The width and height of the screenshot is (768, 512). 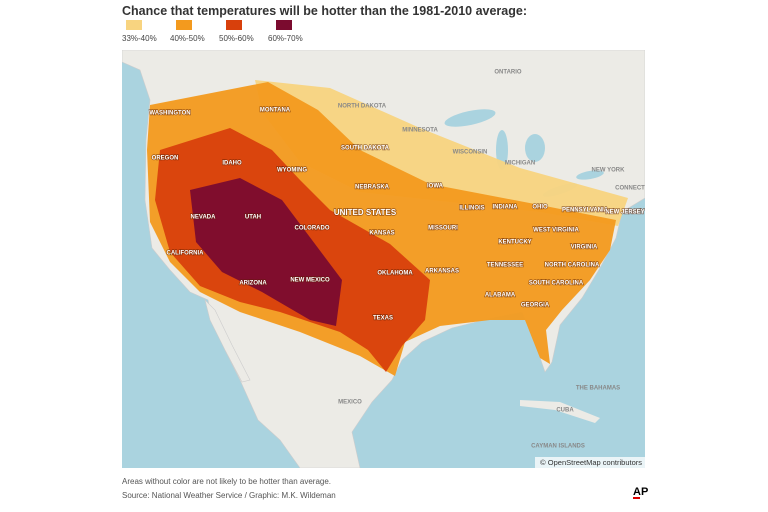 I want to click on map-label: NORTH CAROLINA, so click(x=572, y=266).